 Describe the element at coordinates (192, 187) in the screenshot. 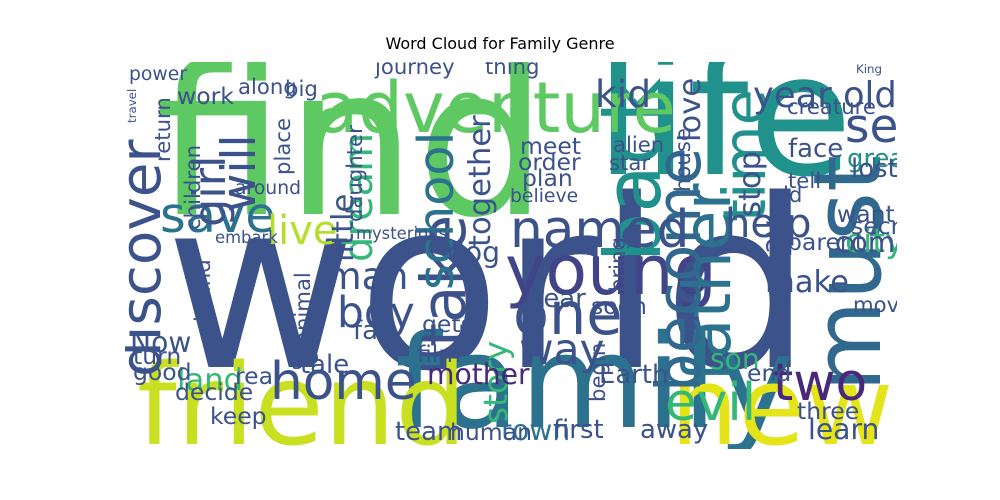

I see `word-children: children` at that location.